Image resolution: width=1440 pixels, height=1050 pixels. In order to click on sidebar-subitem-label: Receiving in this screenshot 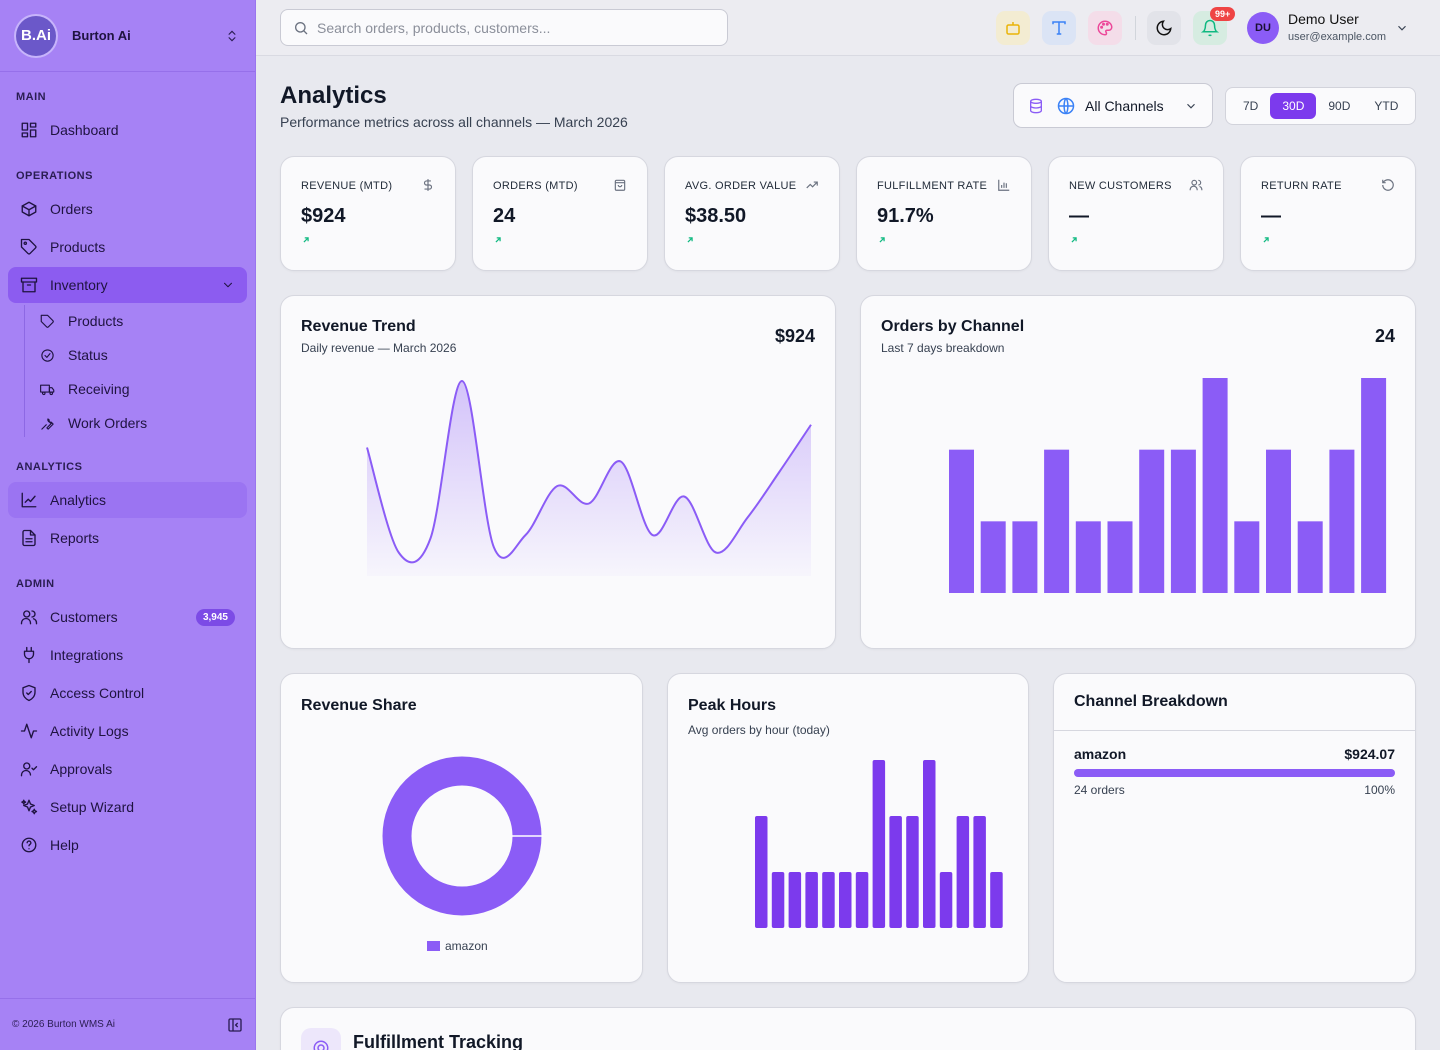, I will do `click(99, 389)`.